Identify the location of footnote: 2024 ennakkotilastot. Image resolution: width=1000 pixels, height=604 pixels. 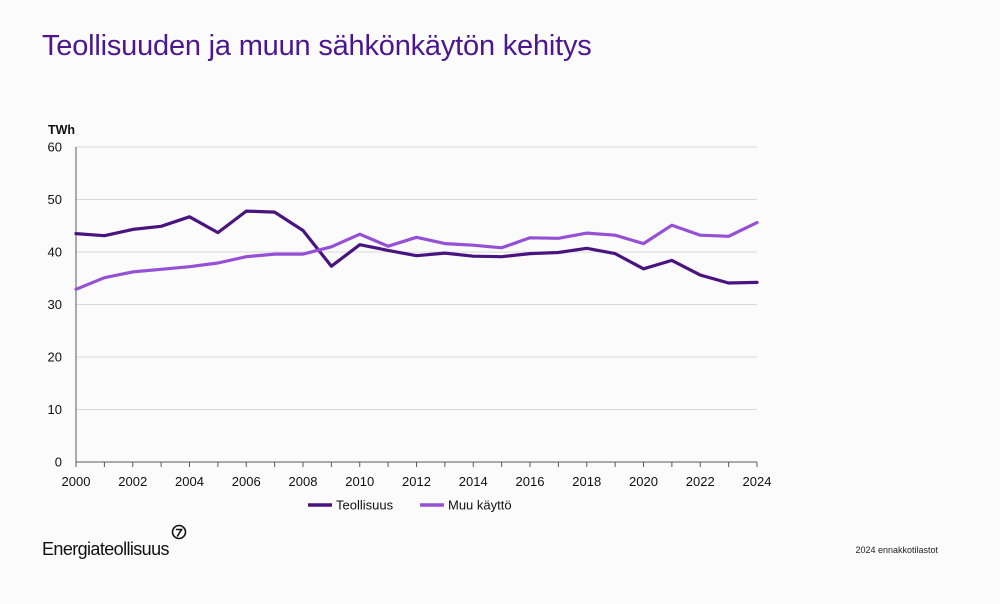
(896, 550).